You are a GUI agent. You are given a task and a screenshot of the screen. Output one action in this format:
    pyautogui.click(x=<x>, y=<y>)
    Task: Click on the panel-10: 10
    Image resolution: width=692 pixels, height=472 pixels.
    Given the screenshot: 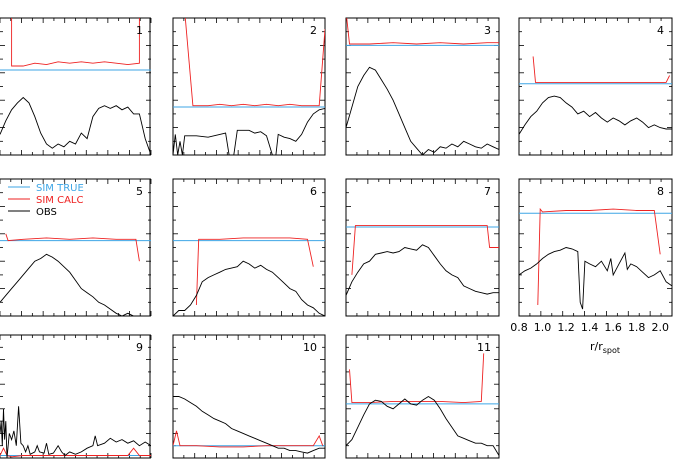 What is the action you would take?
    pyautogui.click(x=249, y=396)
    